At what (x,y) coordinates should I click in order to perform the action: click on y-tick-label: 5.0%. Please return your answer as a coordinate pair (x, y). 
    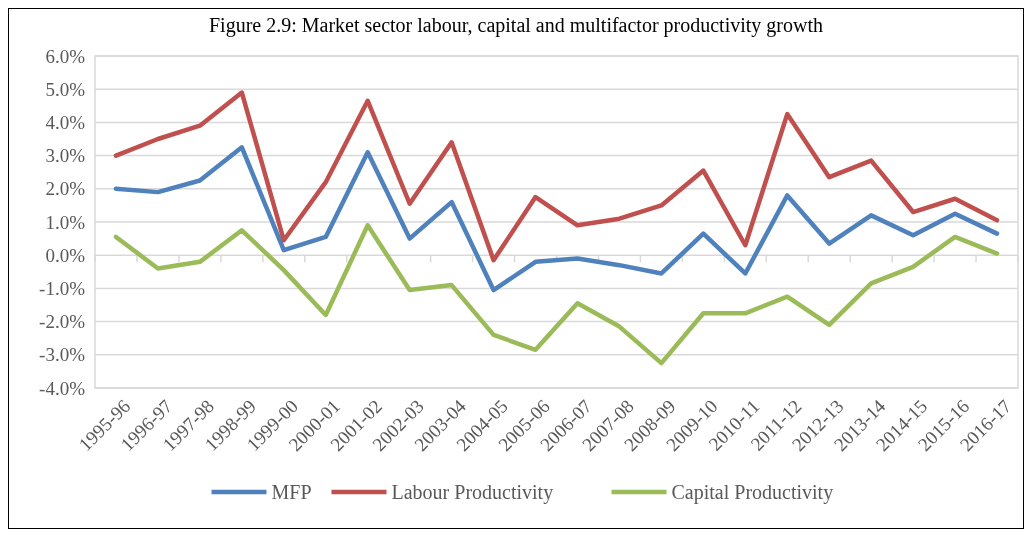
    Looking at the image, I should click on (65, 89).